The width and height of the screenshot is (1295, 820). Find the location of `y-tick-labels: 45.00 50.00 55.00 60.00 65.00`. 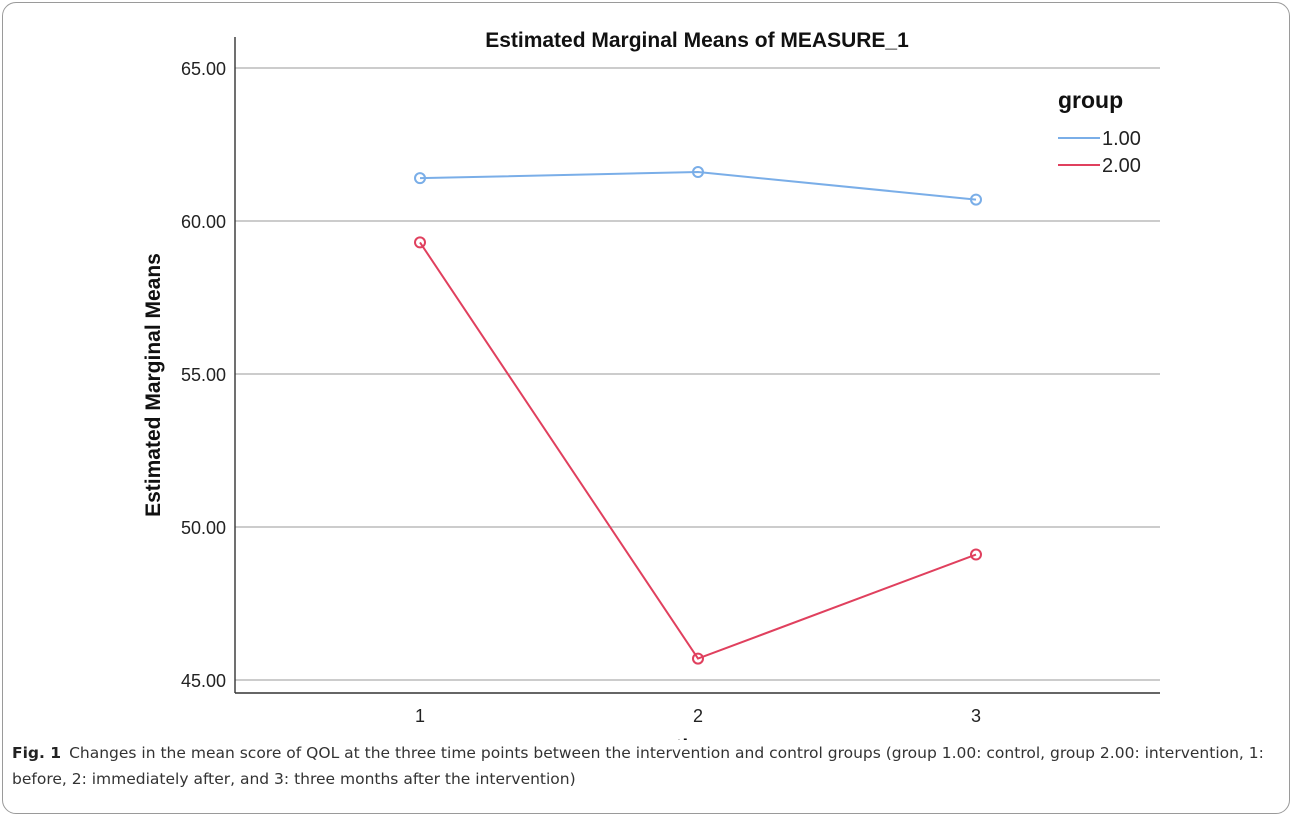

y-tick-labels: 45.00 50.00 55.00 60.00 65.00 is located at coordinates (203, 375).